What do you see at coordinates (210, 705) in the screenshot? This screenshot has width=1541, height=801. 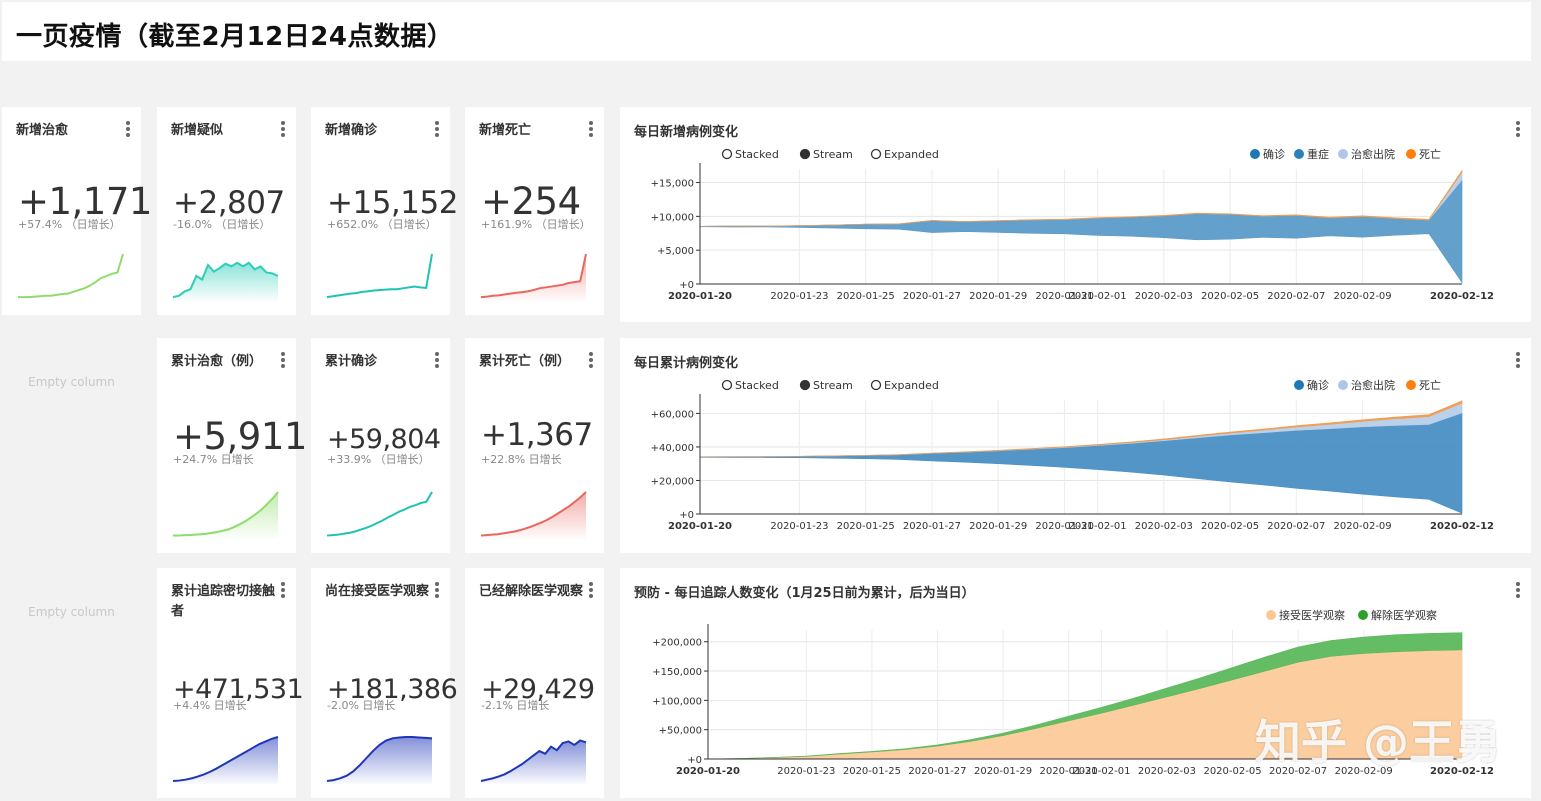 I see `stat-growth: +4.4% 日增长` at bounding box center [210, 705].